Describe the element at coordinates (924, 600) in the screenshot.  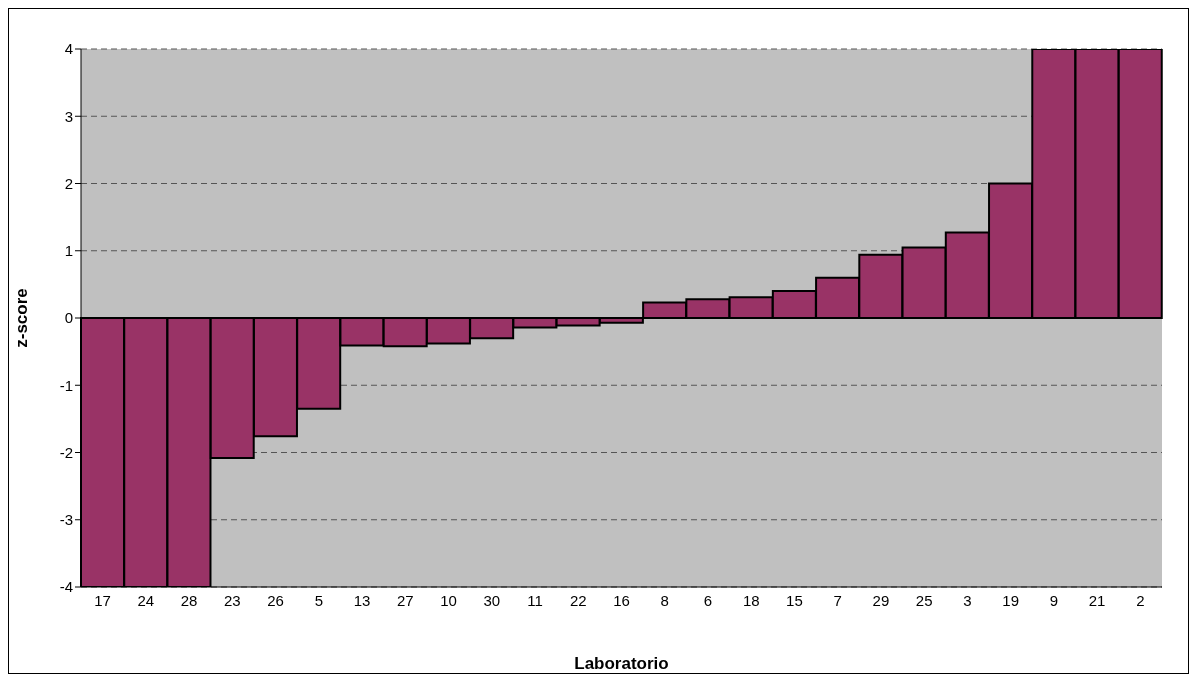
I see `x-tick-label: 25` at that location.